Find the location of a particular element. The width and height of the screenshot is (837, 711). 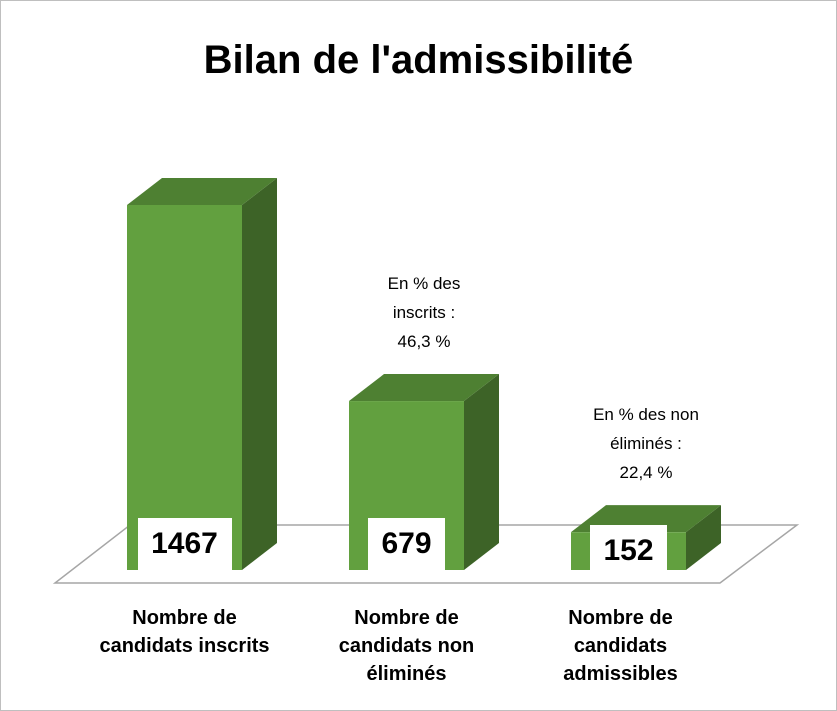

data-label: 679 is located at coordinates (406, 544).